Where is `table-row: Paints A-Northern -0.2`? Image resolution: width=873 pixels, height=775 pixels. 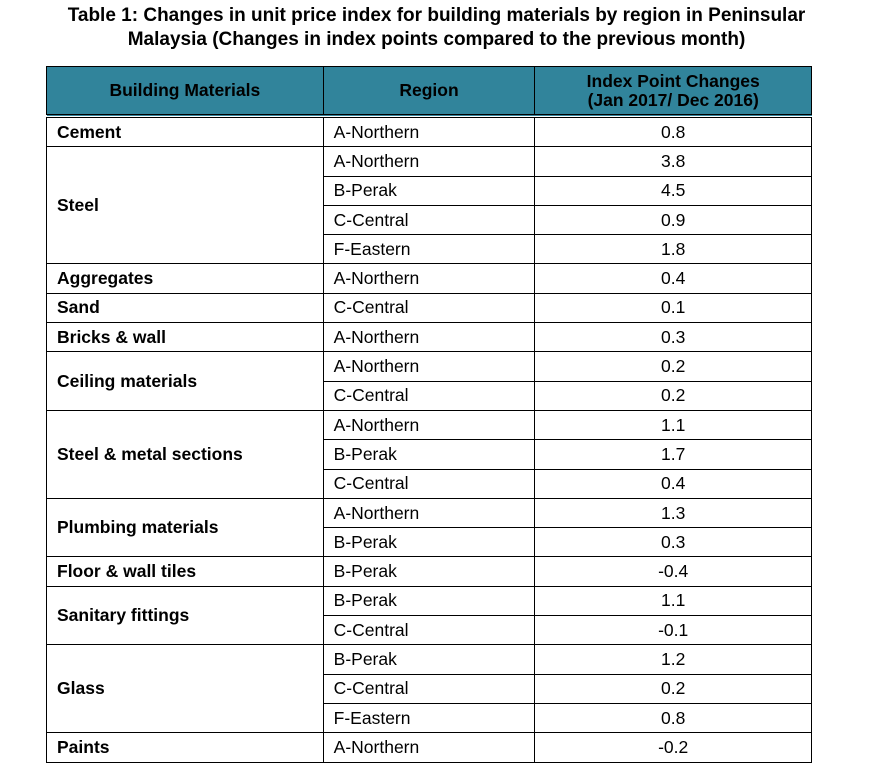 table-row: Paints A-Northern -0.2 is located at coordinates (429, 747).